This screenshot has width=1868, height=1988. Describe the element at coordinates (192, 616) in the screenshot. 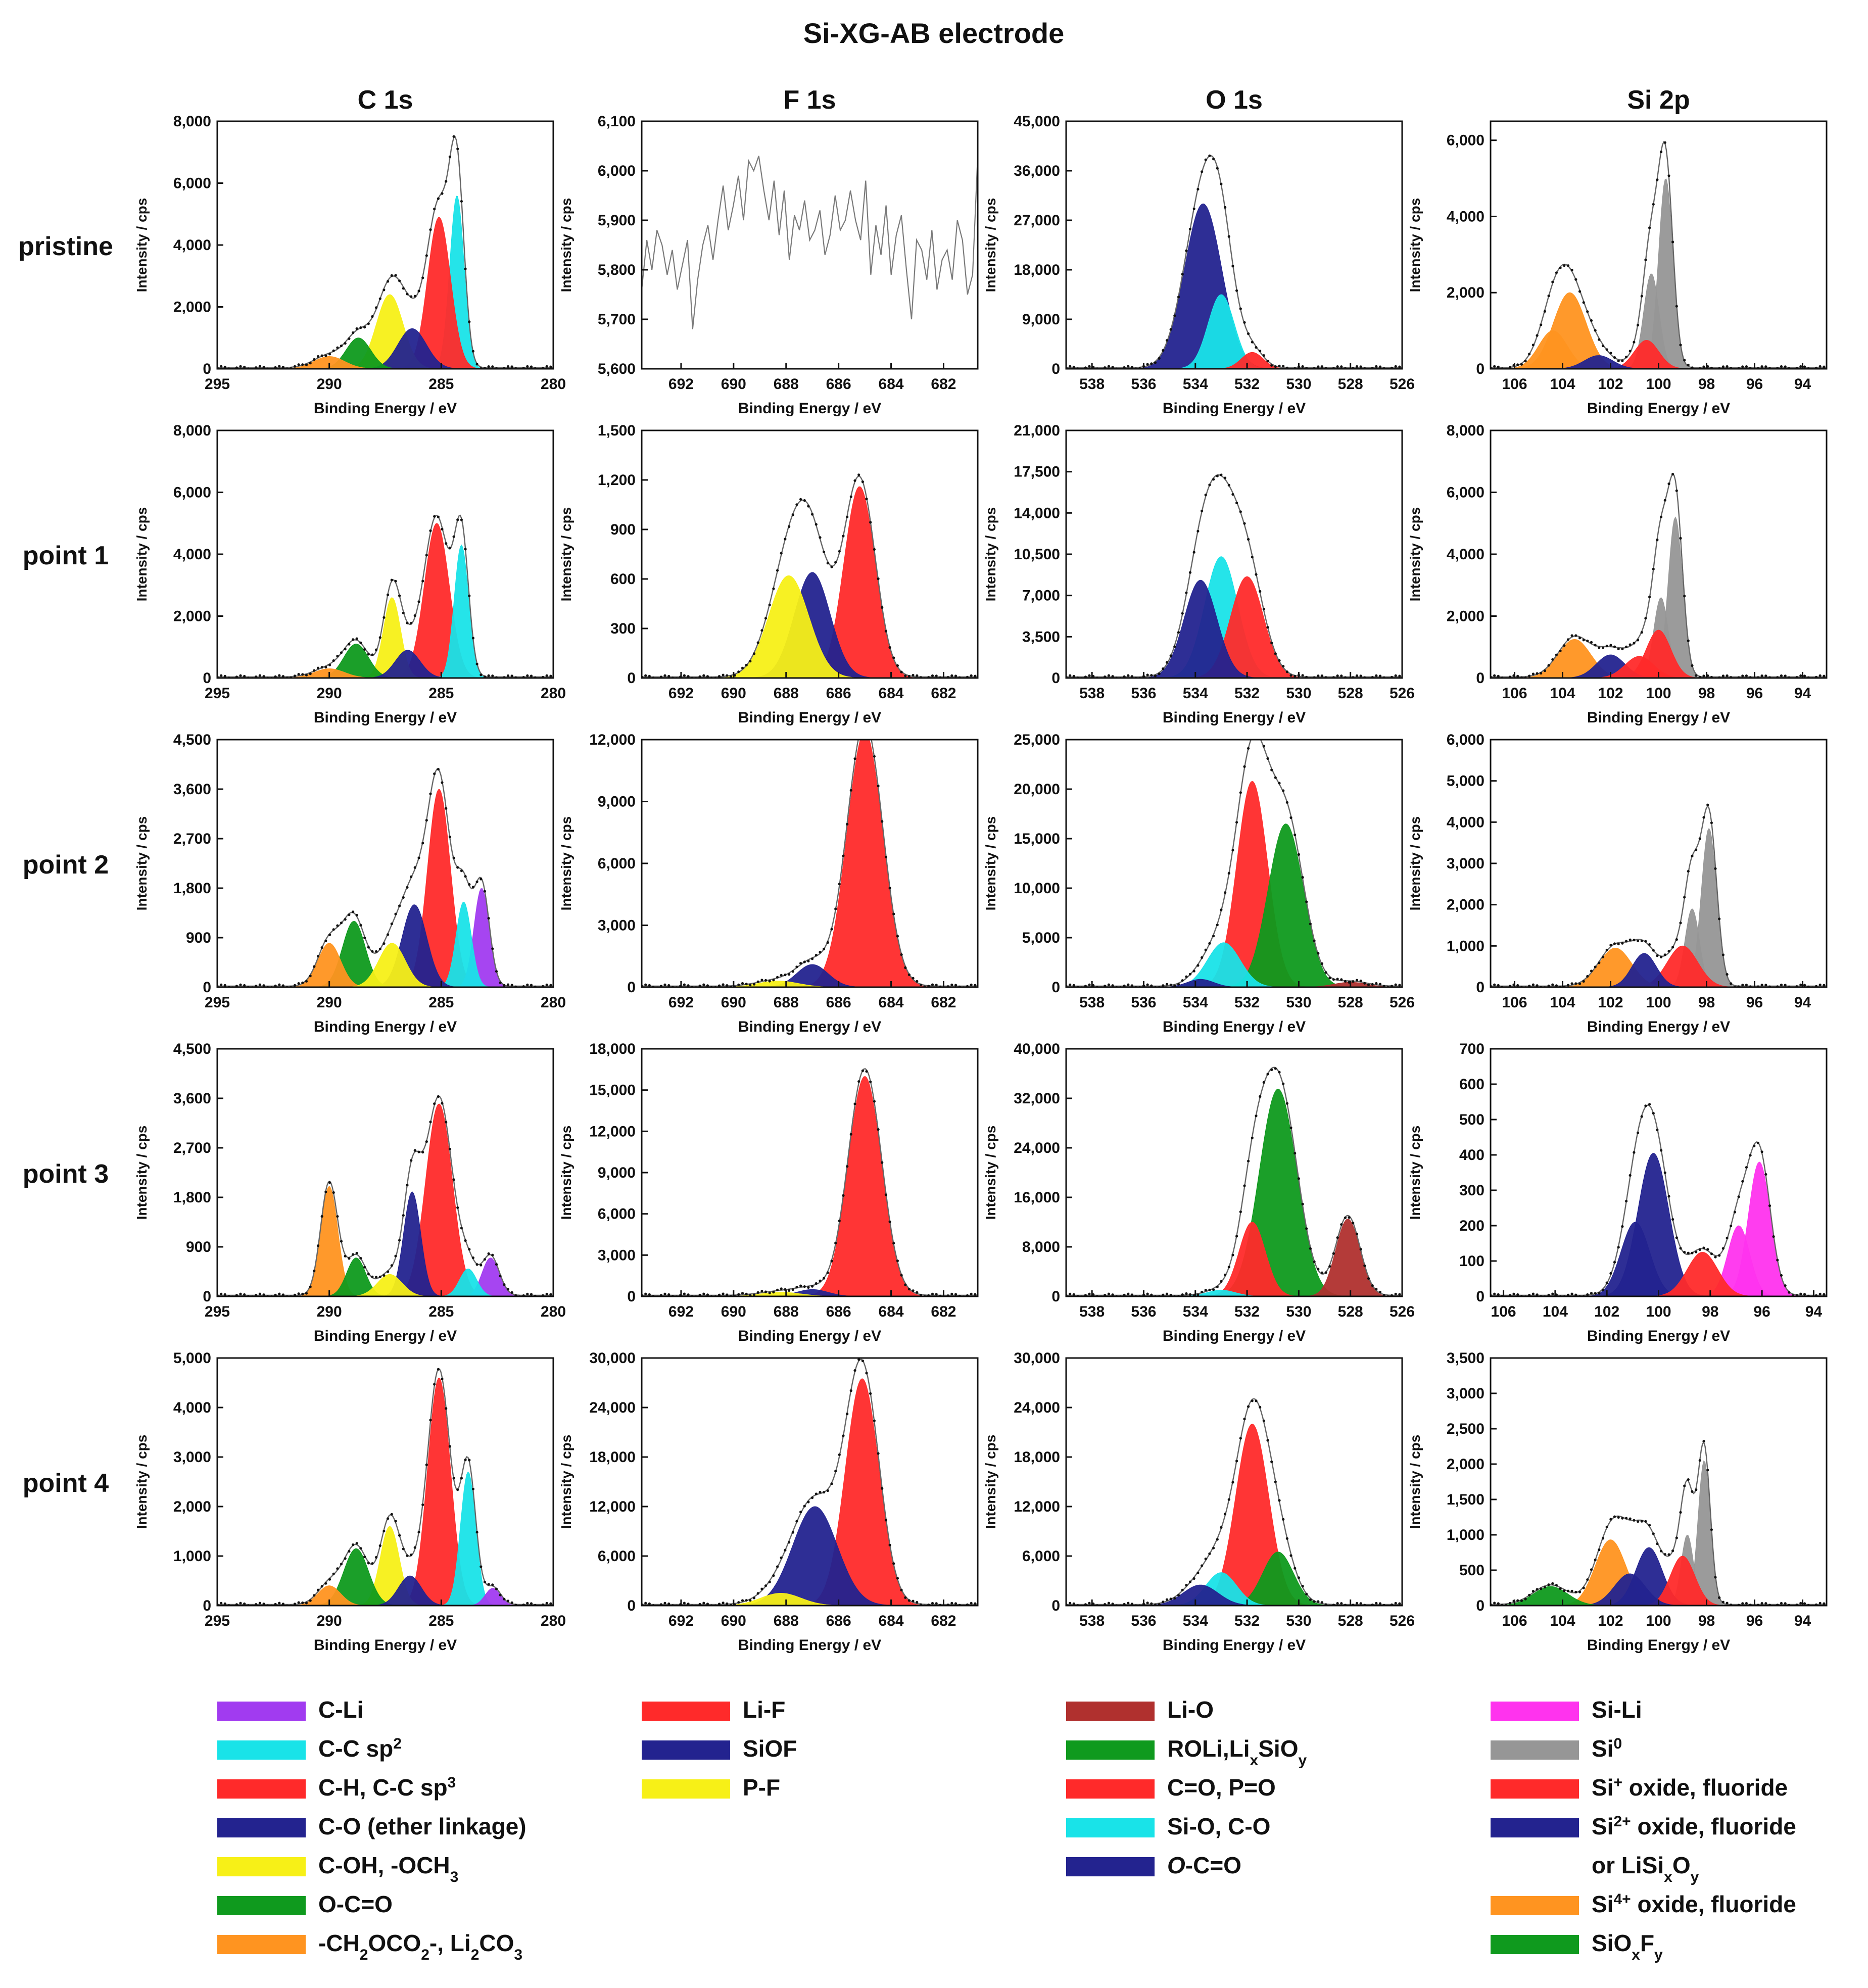

I see `y-tick-label: 2,000` at that location.